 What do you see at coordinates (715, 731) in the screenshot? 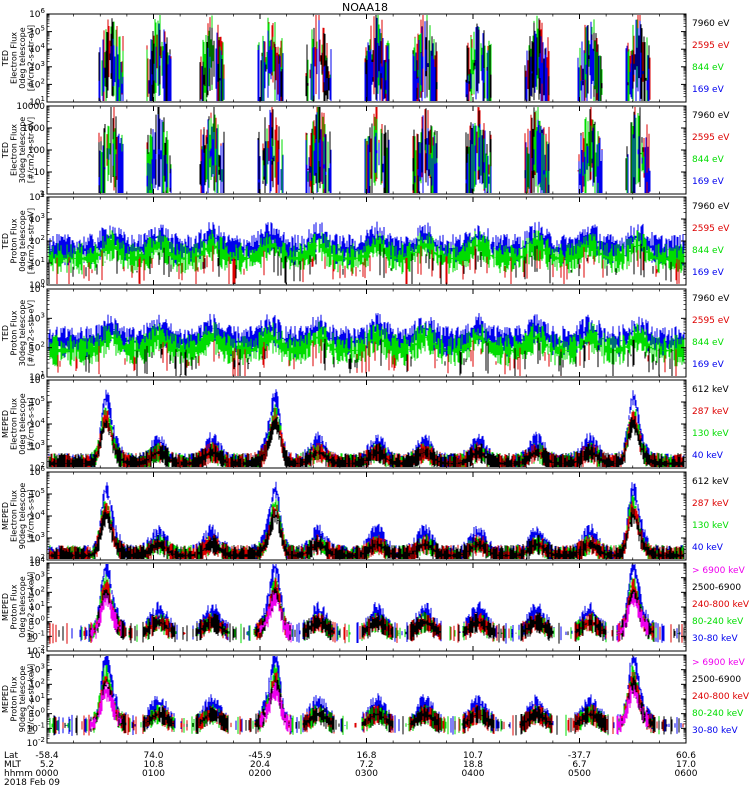
I see `legend-label: 30-80 keV` at bounding box center [715, 731].